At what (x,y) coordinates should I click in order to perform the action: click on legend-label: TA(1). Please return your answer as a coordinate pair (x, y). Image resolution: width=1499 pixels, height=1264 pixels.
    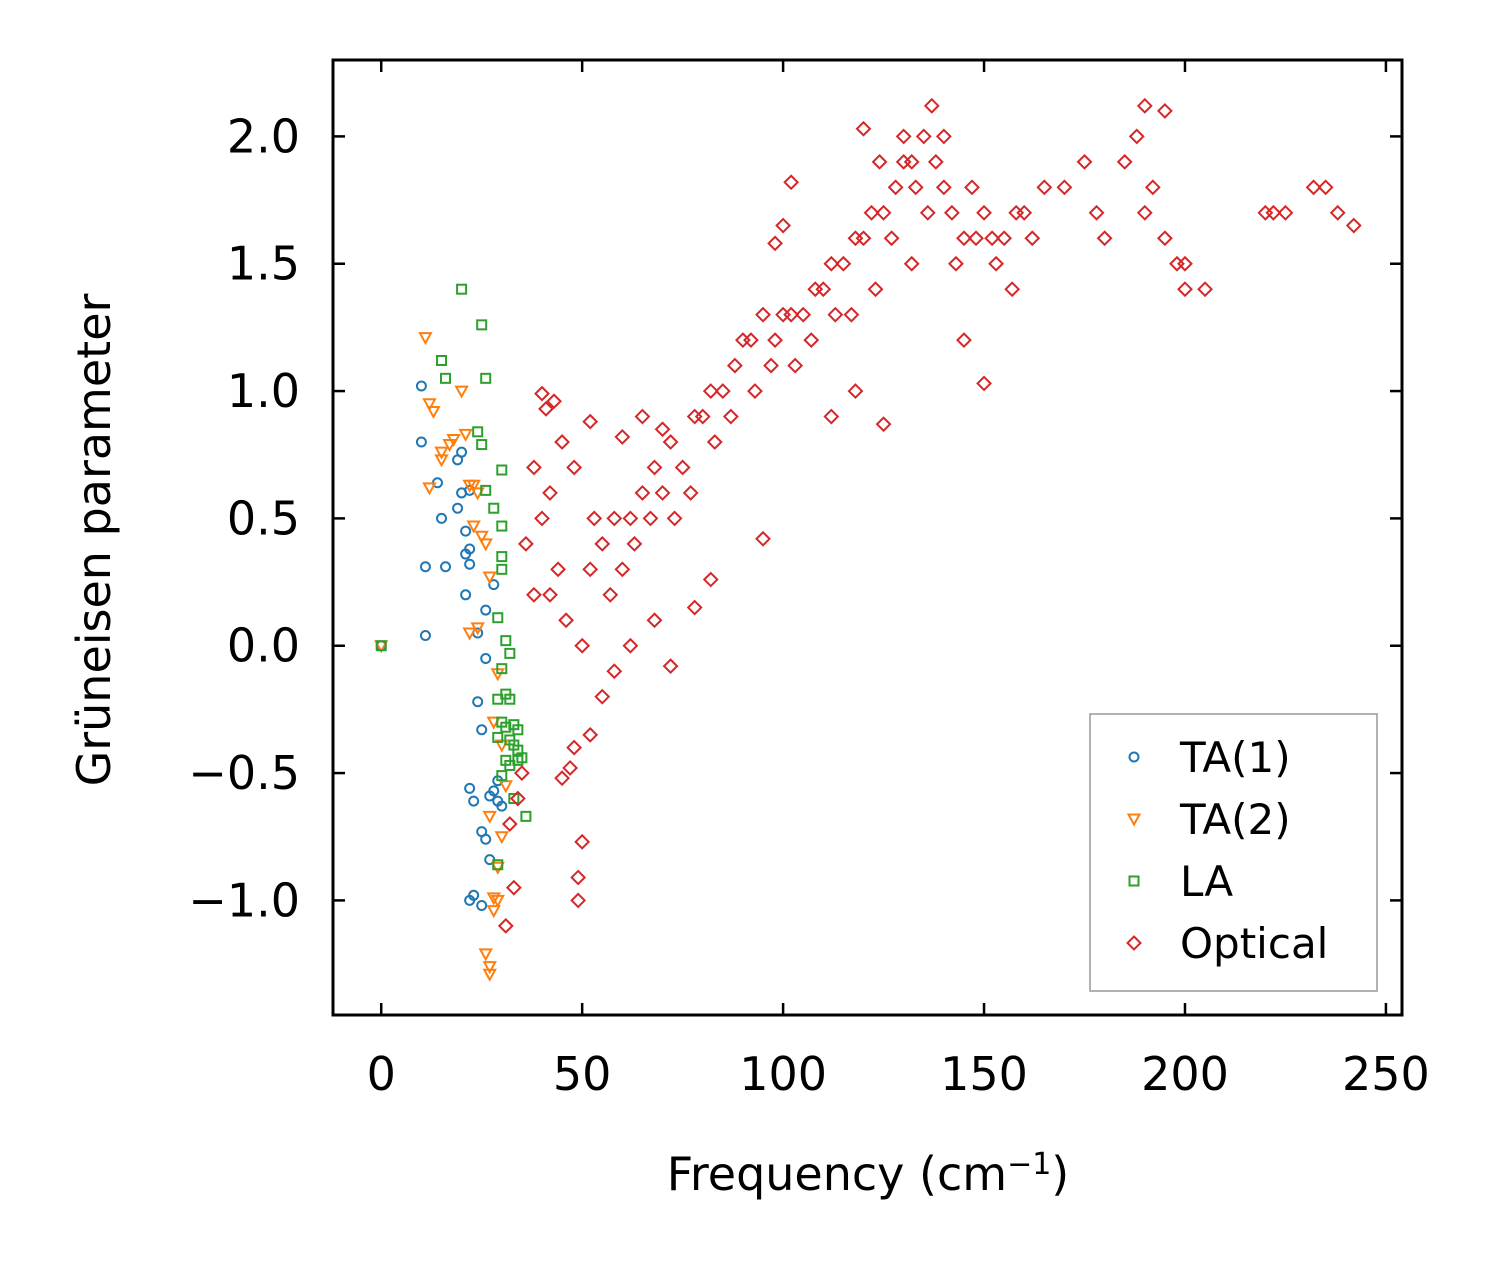
    Looking at the image, I should click on (1235, 757).